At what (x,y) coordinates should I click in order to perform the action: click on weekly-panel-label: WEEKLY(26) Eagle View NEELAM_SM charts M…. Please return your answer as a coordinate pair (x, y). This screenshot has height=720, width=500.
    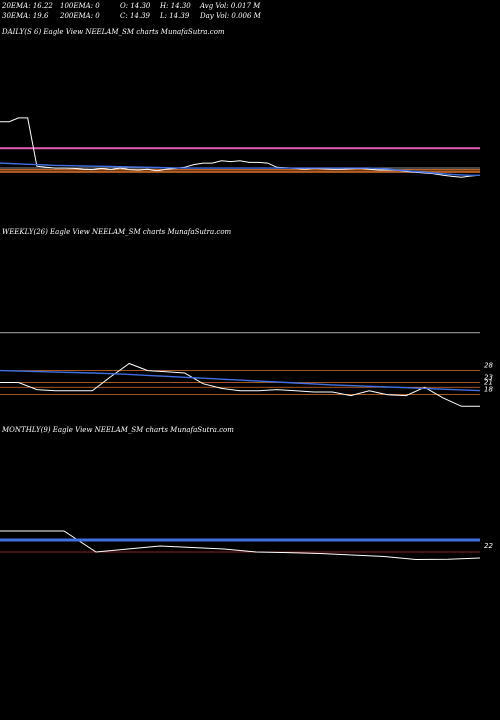
    Looking at the image, I should click on (117, 232).